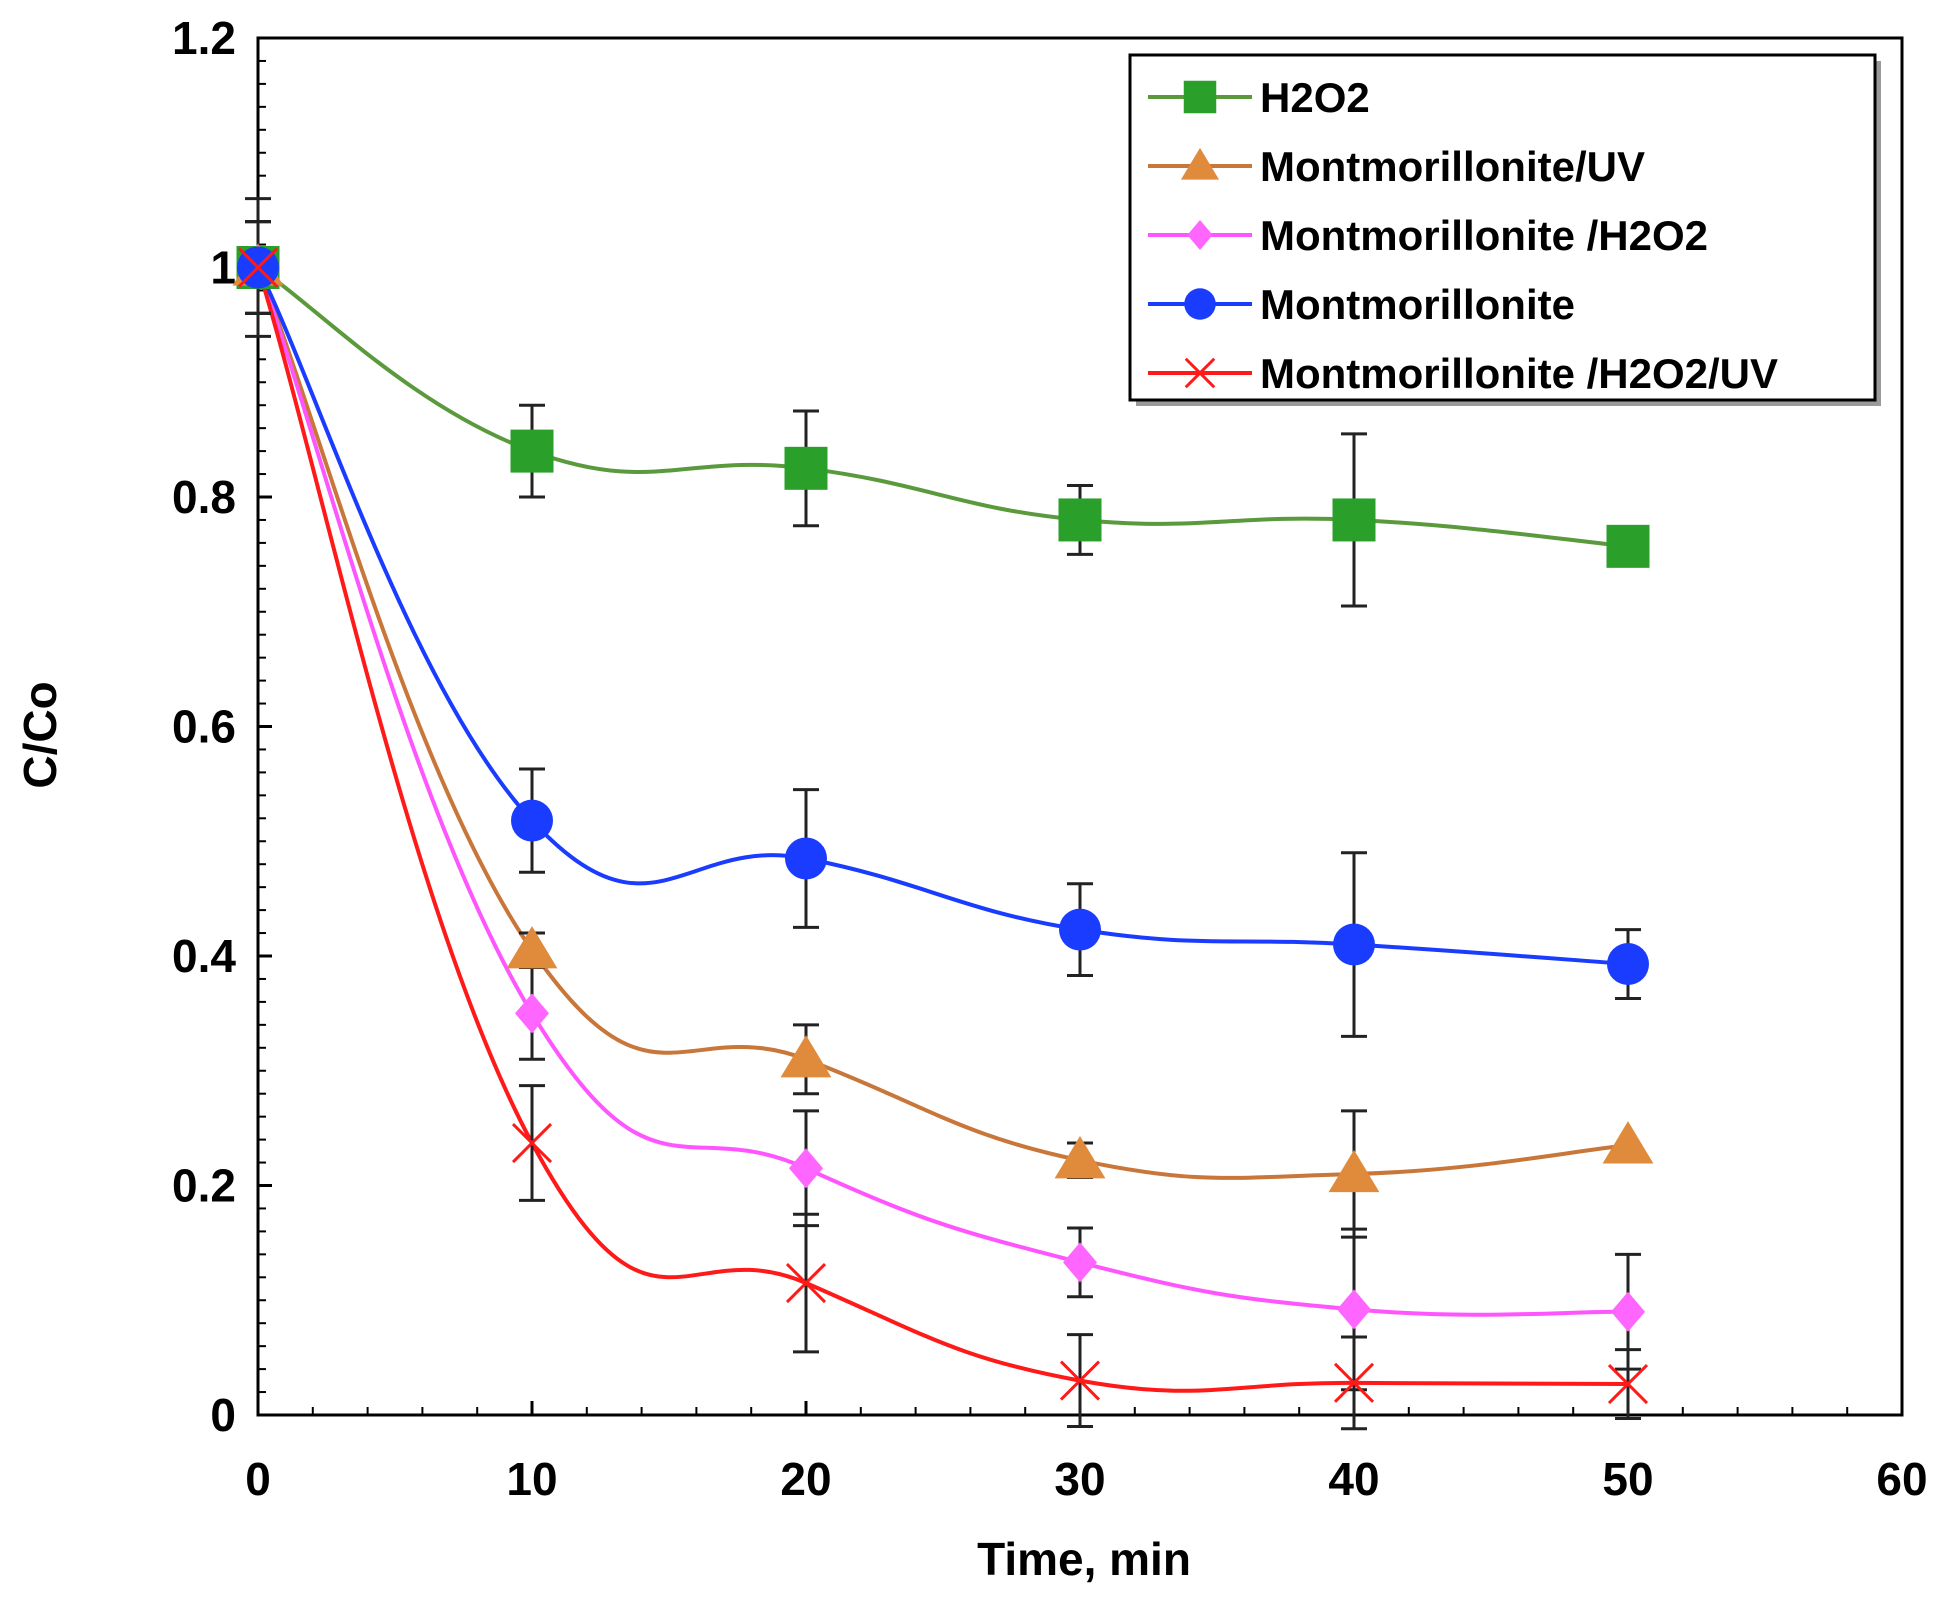 This screenshot has height=1602, width=1946. Describe the element at coordinates (1200, 304) in the screenshot. I see `legend-marker-montmorillonite` at that location.